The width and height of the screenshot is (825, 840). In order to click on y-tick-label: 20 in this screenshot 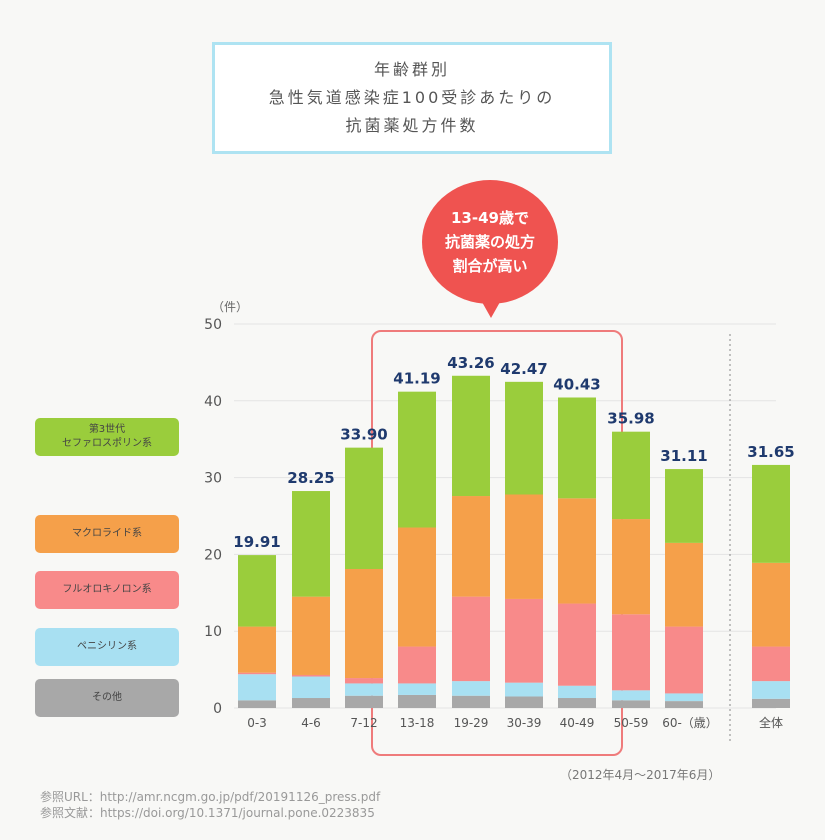, I will do `click(213, 555)`.